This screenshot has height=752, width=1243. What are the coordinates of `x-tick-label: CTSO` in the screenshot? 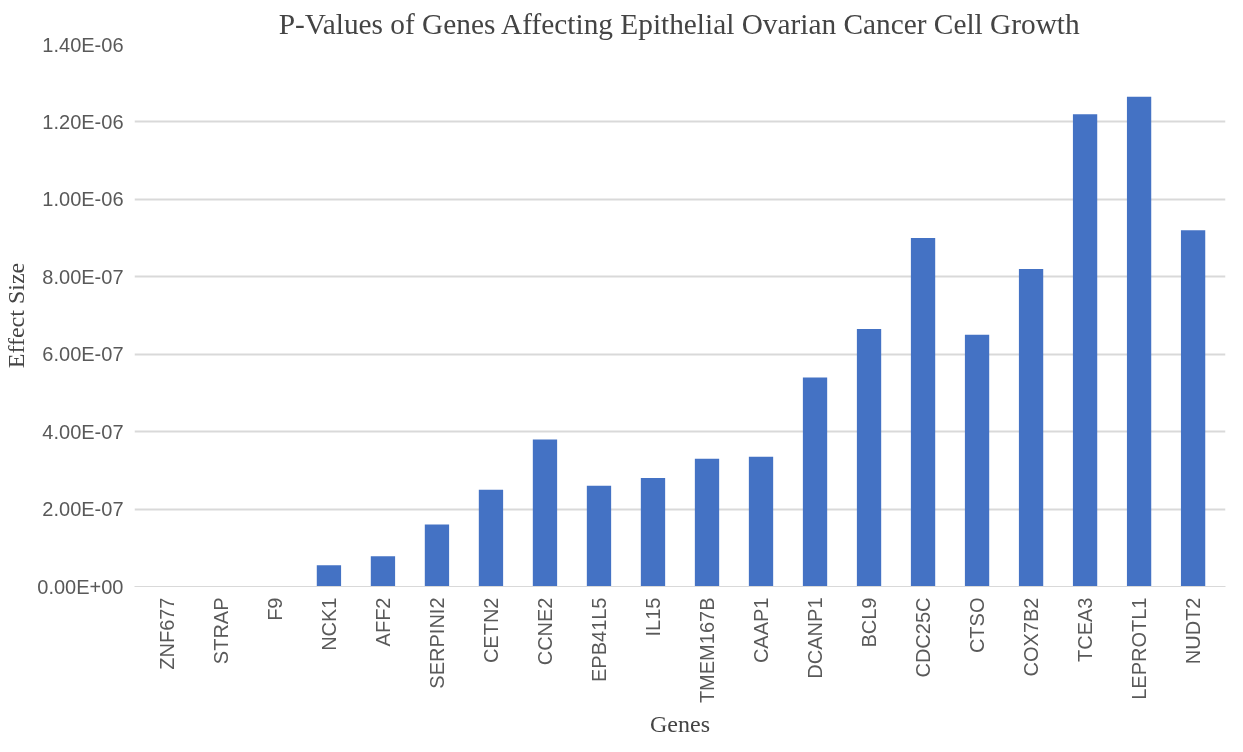 It's located at (977, 625).